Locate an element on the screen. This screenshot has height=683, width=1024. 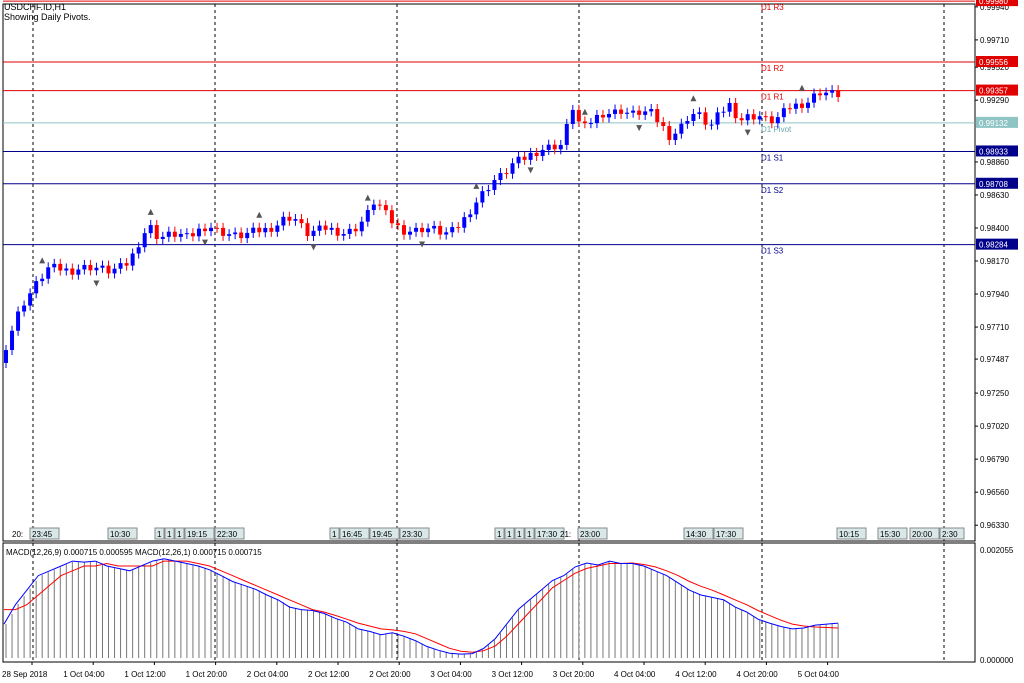
x-axis-label: 28 Sep 2018 is located at coordinates (25, 674).